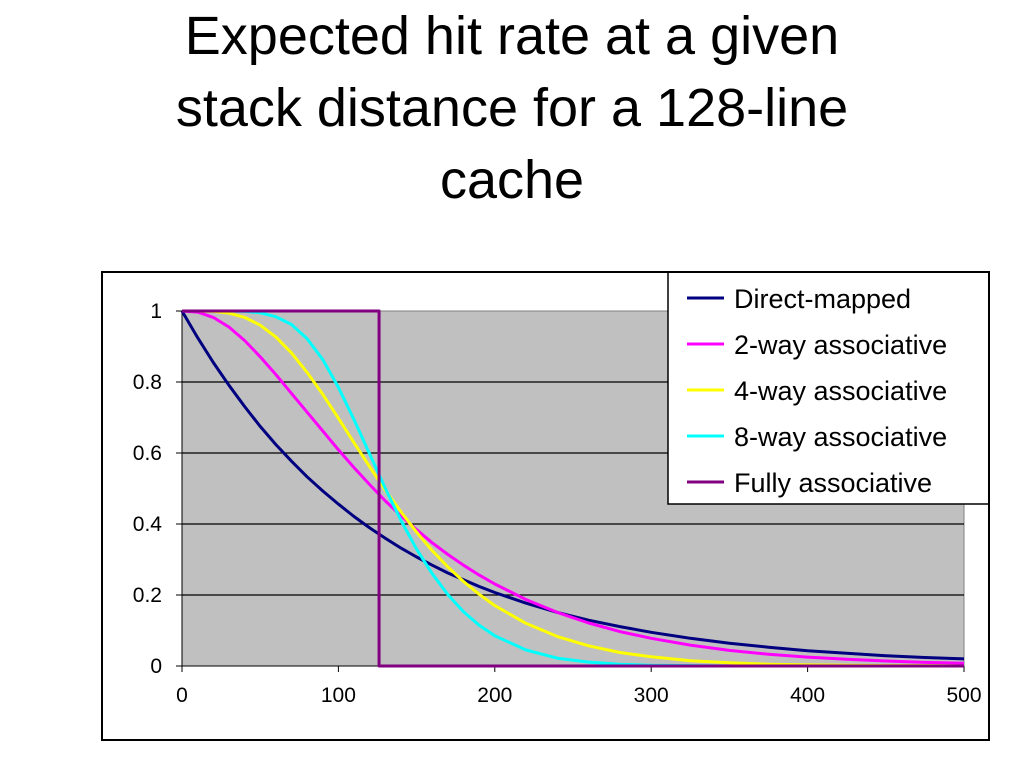  I want to click on y-tick-label-5: 1, so click(156, 311).